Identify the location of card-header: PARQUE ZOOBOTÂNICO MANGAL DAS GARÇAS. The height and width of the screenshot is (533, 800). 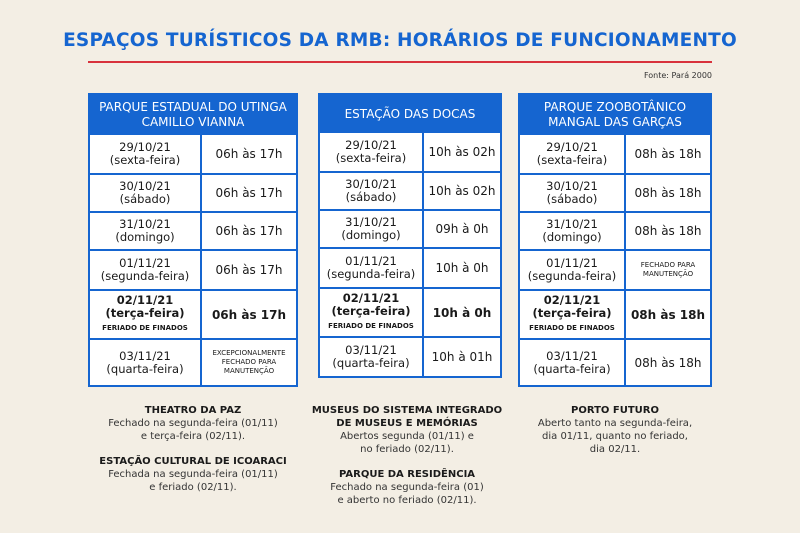
(615, 115).